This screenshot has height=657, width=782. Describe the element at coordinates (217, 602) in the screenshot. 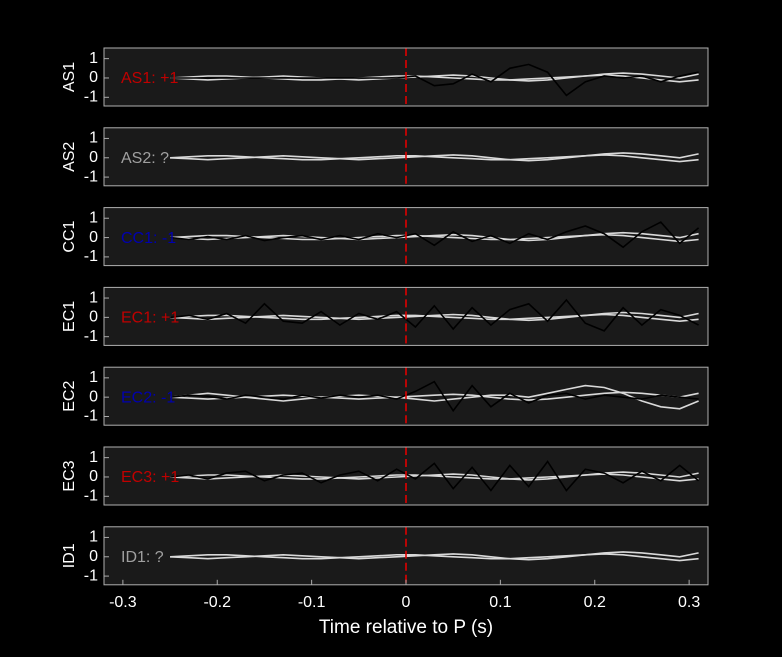

I see `x-tick-label: -0.2` at that location.